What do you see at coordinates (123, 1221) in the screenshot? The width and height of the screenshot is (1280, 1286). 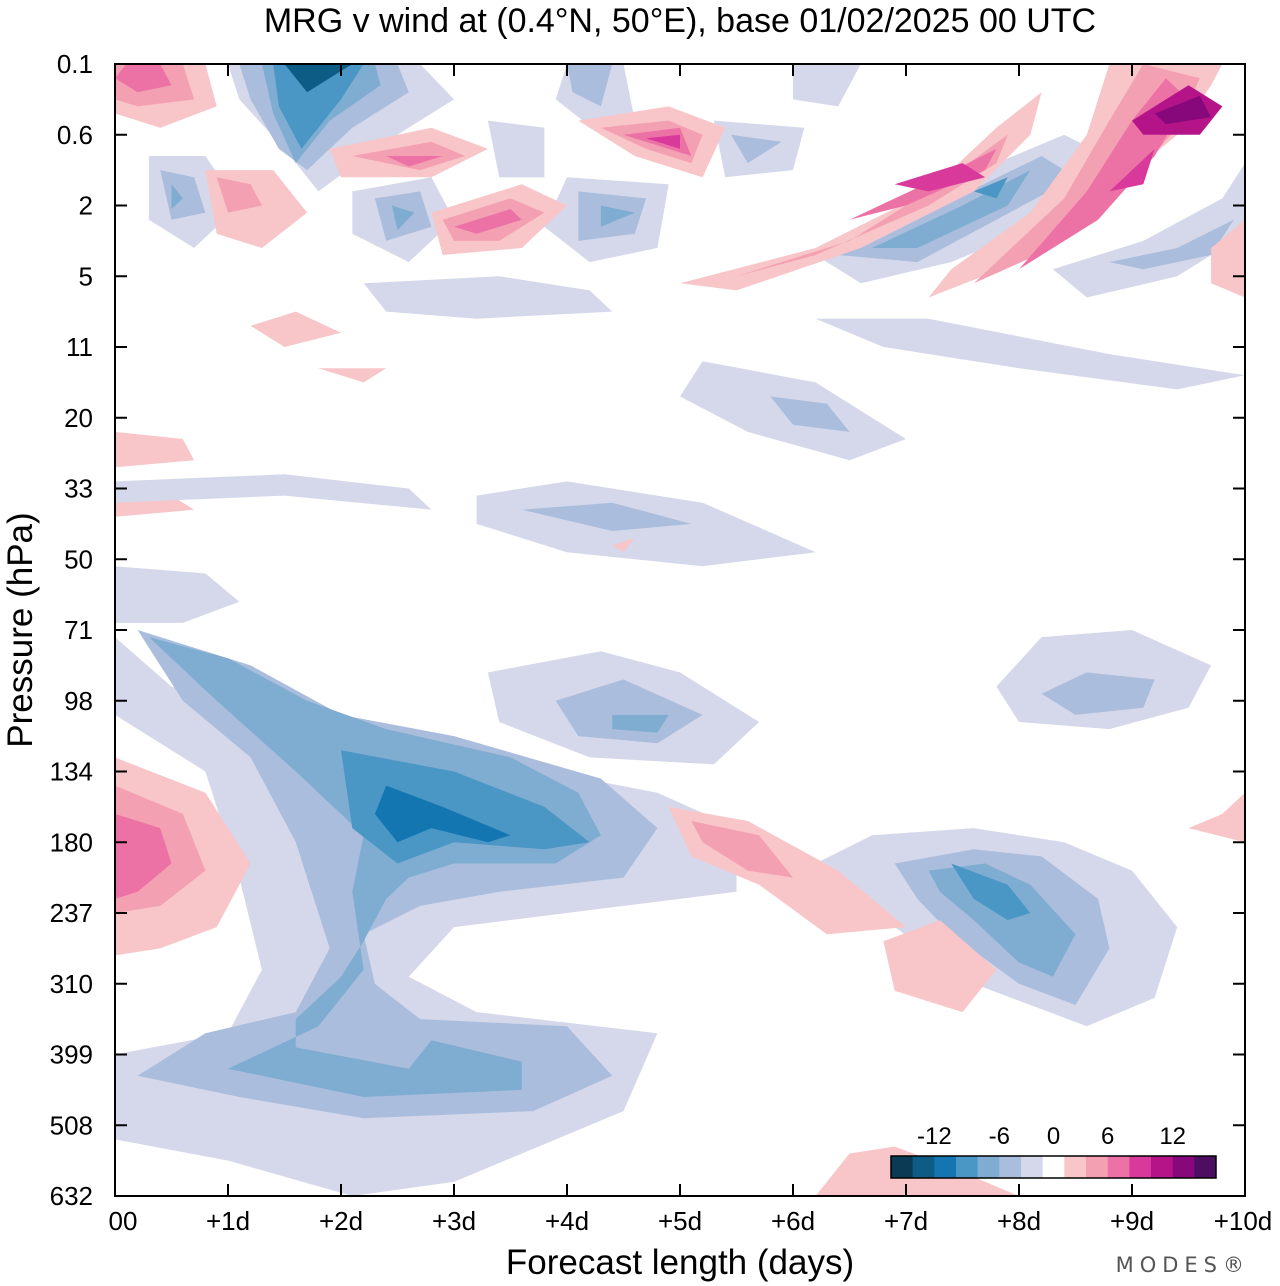 I see `x-tick-label: 00` at bounding box center [123, 1221].